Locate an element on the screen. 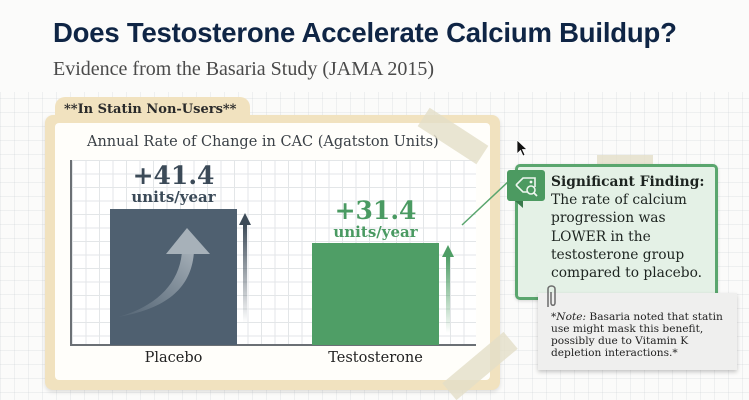  mouse-cursor-icon is located at coordinates (523, 148).